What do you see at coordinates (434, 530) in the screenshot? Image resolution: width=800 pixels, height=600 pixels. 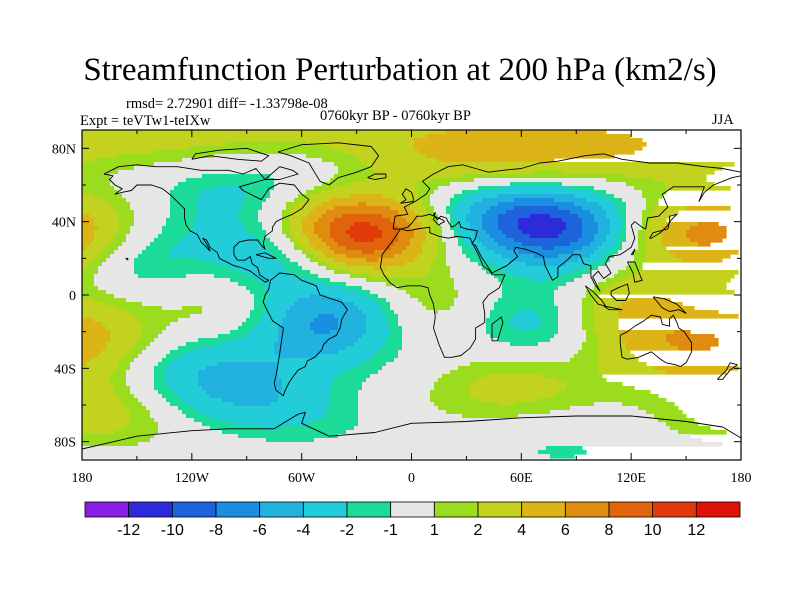 I see `colorbar-label: 1` at bounding box center [434, 530].